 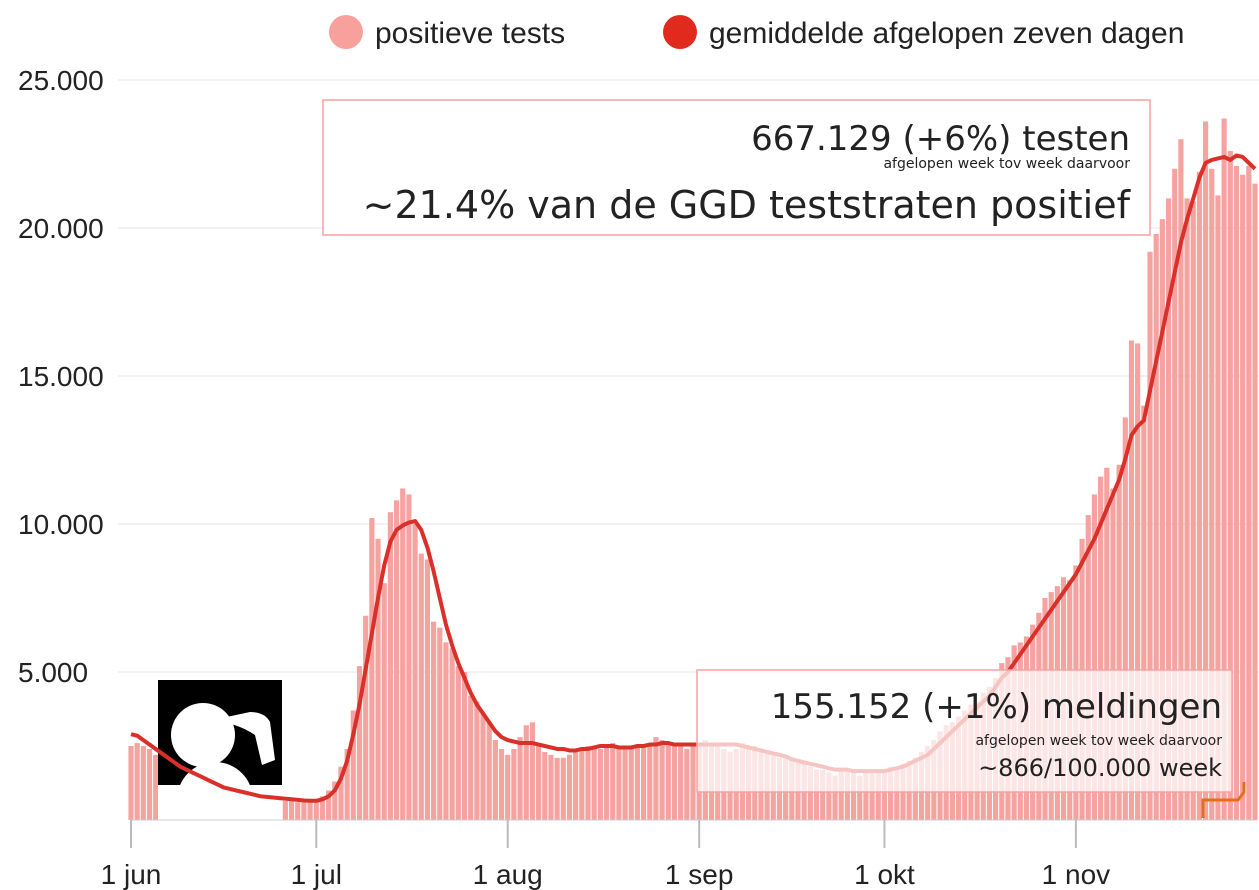 What do you see at coordinates (316, 874) in the screenshot?
I see `x-tick-label: 1 jul` at bounding box center [316, 874].